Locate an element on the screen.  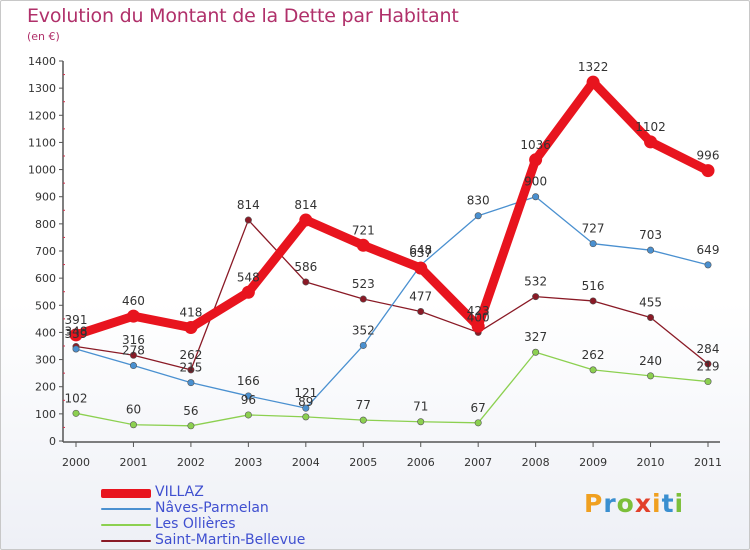
data-label: 262 is located at coordinates (593, 355).